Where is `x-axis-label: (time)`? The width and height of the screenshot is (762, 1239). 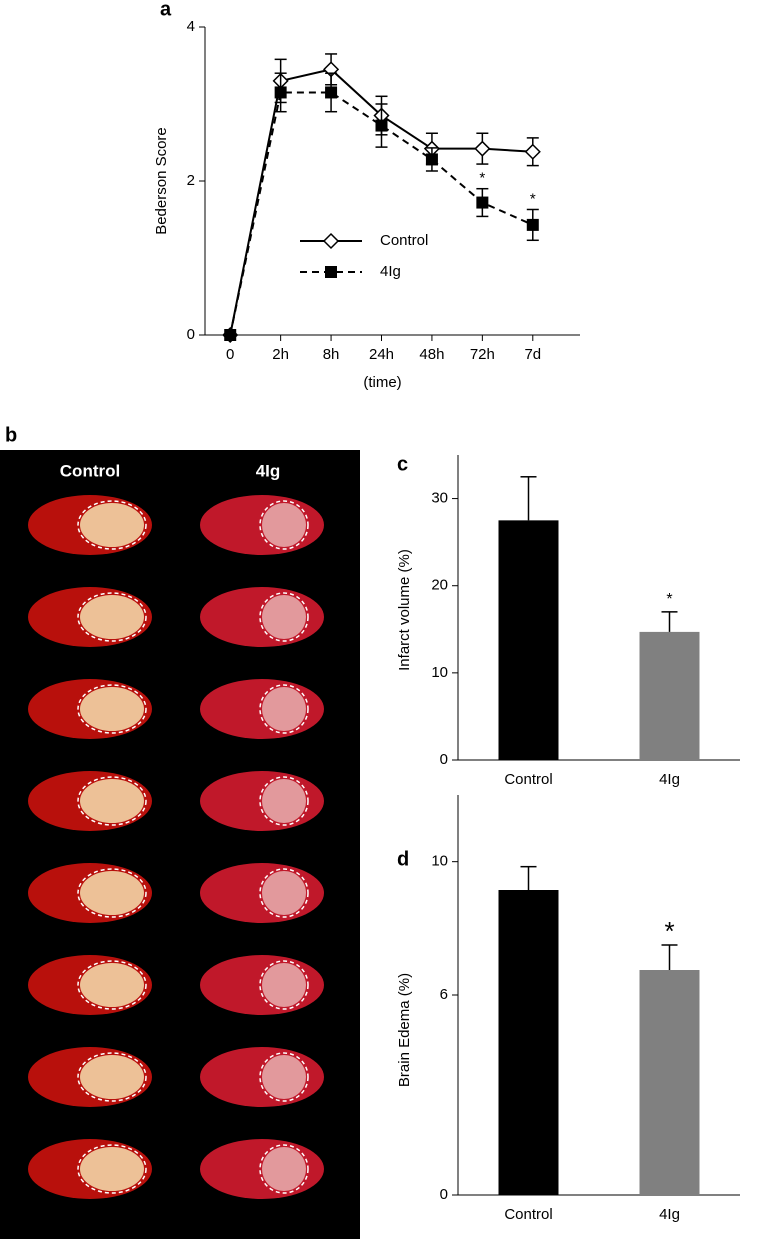
x-axis-label: (time) is located at coordinates (382, 382).